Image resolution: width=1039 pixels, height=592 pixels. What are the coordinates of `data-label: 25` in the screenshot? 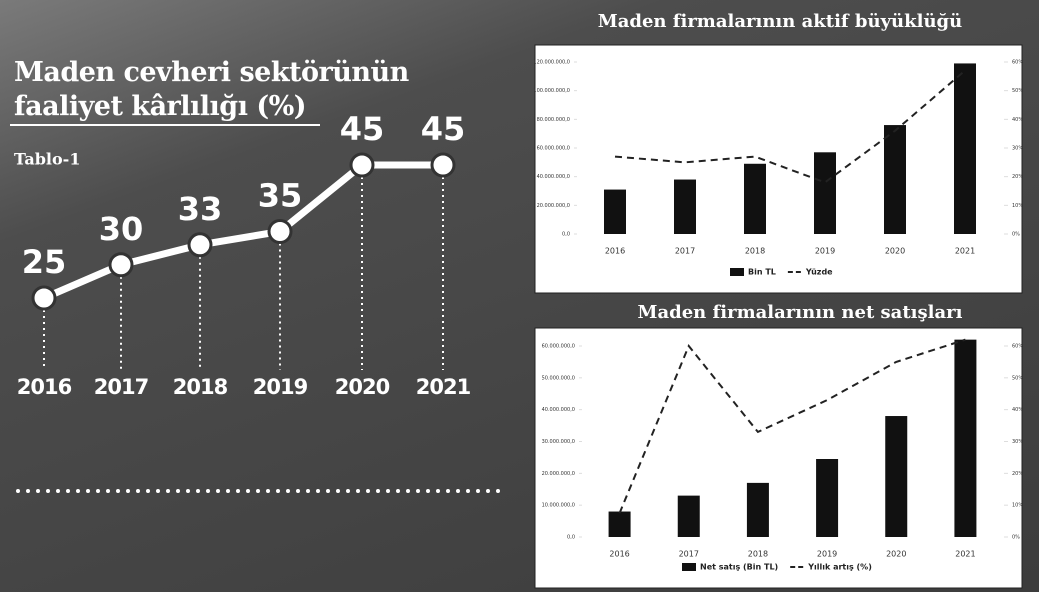 It's located at (44, 262).